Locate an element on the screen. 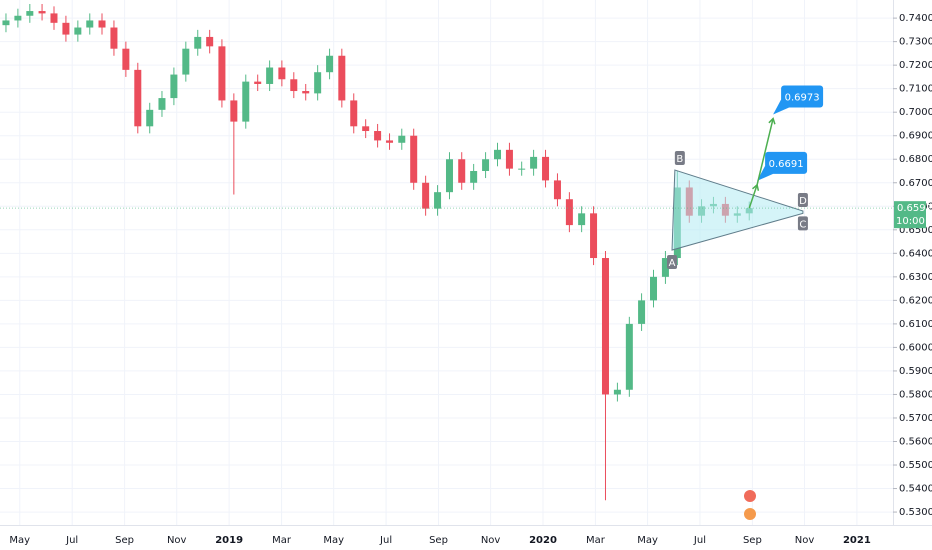 The height and width of the screenshot is (550, 932). y-tick-label: 0.5500 is located at coordinates (915, 465).